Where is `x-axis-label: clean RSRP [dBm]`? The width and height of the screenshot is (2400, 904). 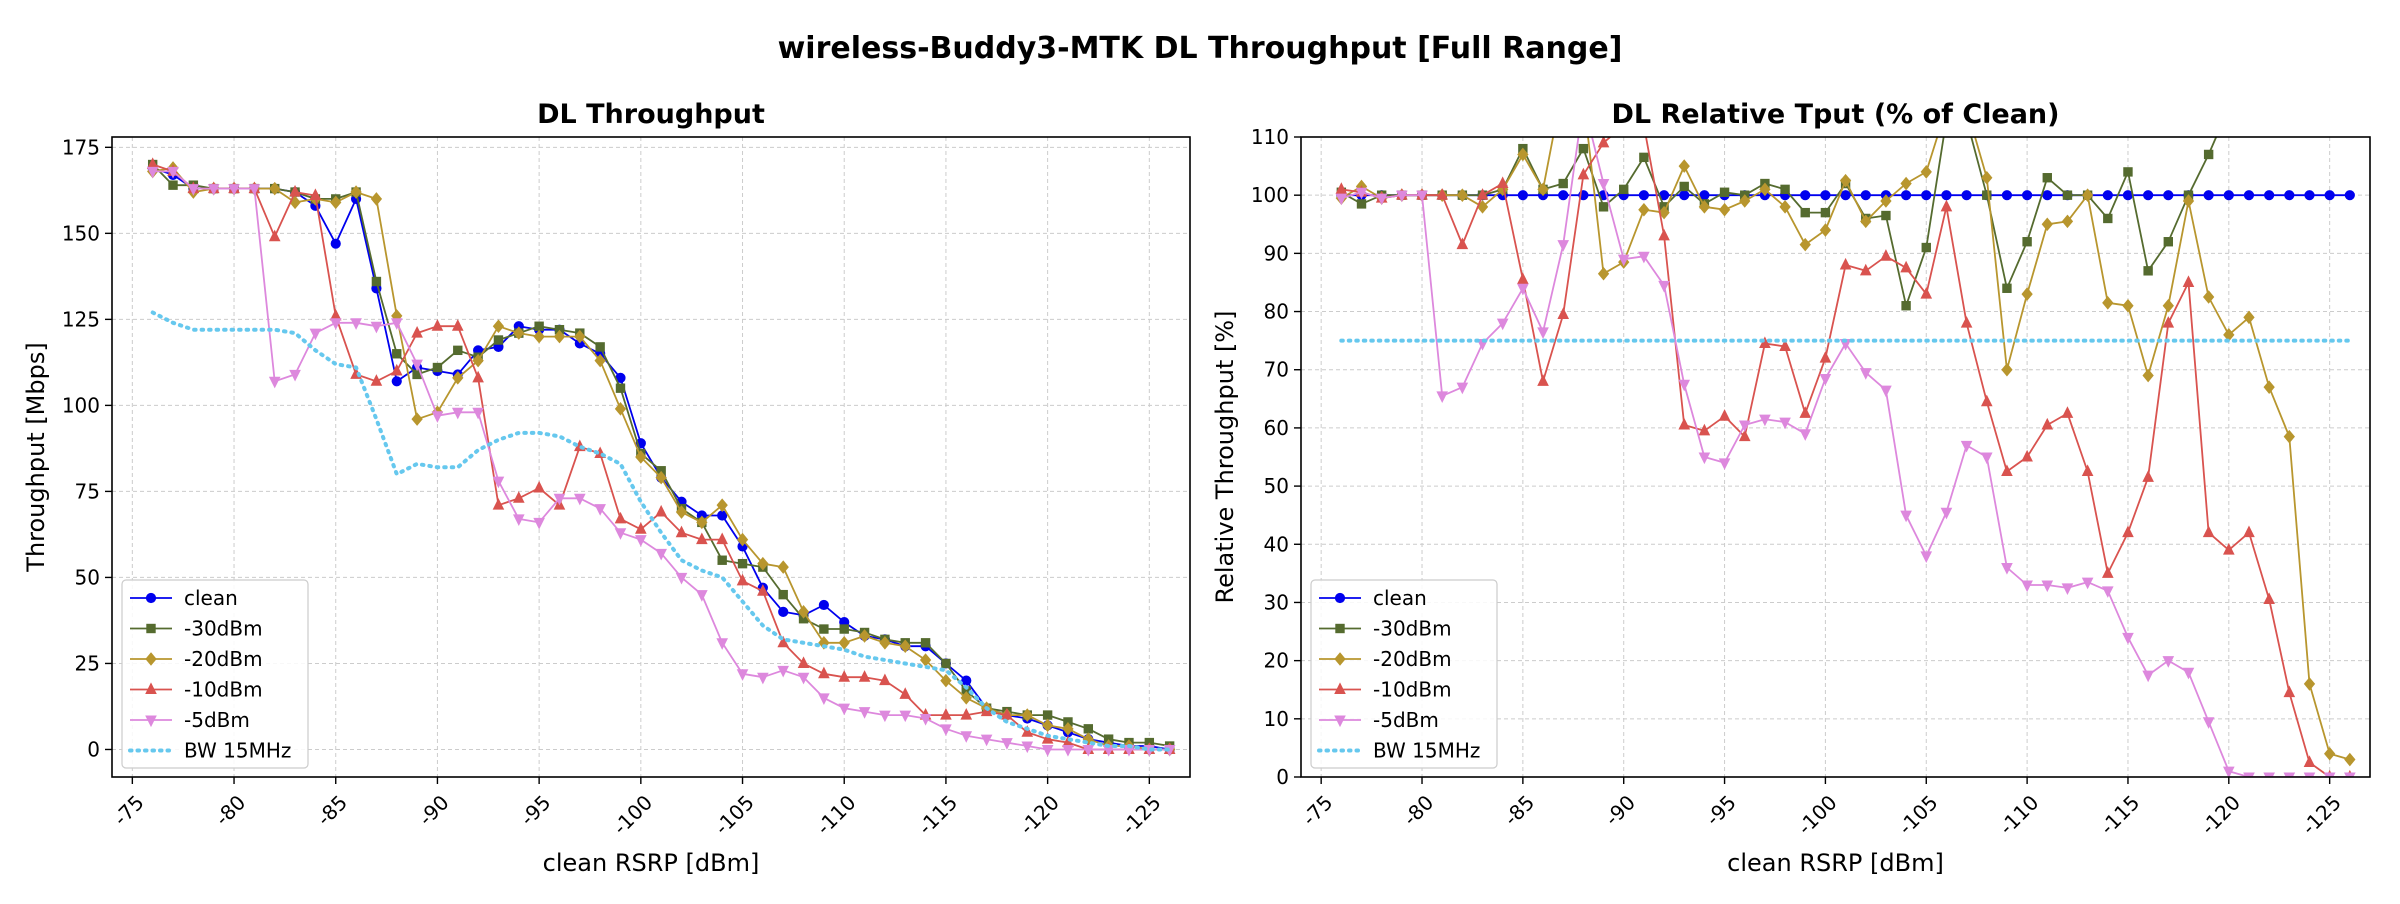
x-axis-label: clean RSRP [dBm] is located at coordinates (651, 863).